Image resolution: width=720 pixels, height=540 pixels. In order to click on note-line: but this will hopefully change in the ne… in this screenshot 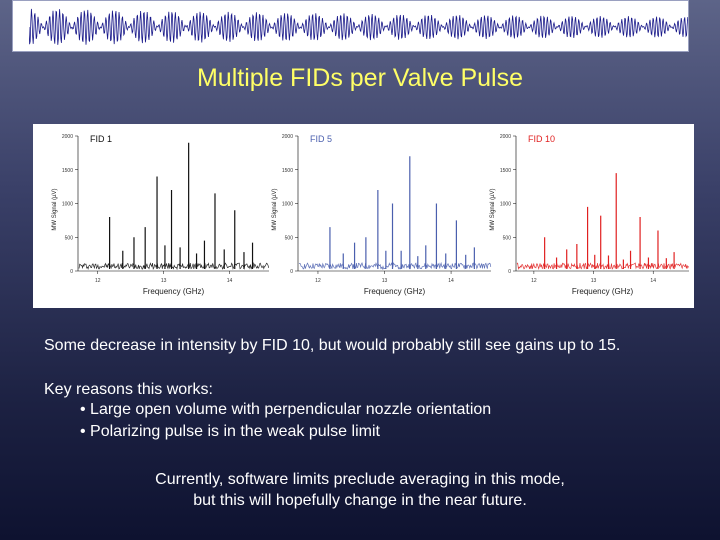, I will do `click(360, 500)`.